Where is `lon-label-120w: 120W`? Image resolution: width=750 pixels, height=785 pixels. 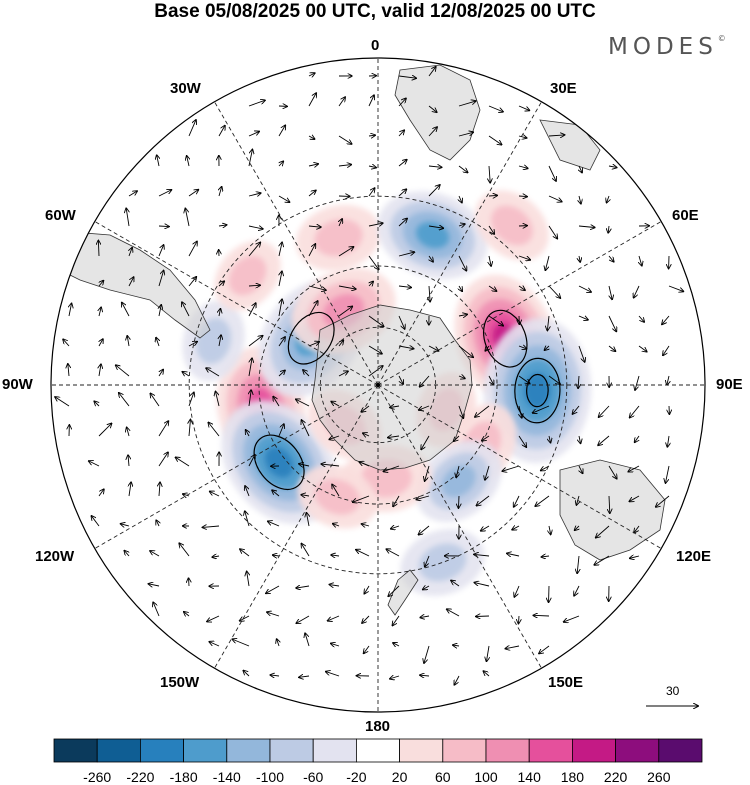 lon-label-120w: 120W is located at coordinates (54, 556).